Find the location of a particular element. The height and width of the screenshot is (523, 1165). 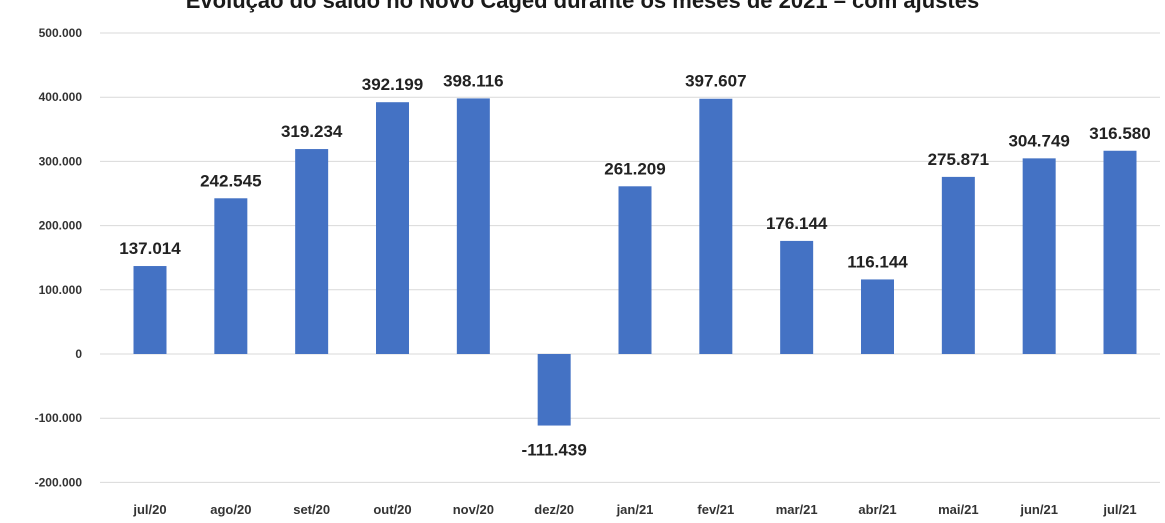

x-tick-label: abr/21 is located at coordinates (877, 509).